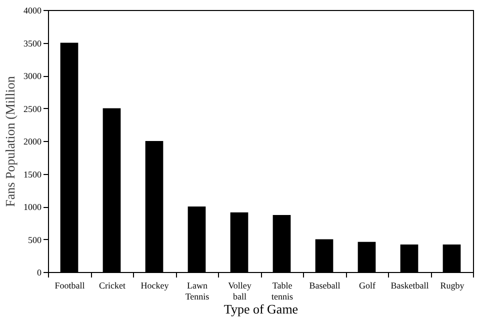 The width and height of the screenshot is (490, 325). Describe the element at coordinates (33, 109) in the screenshot. I see `y-tick-label: 2500` at that location.